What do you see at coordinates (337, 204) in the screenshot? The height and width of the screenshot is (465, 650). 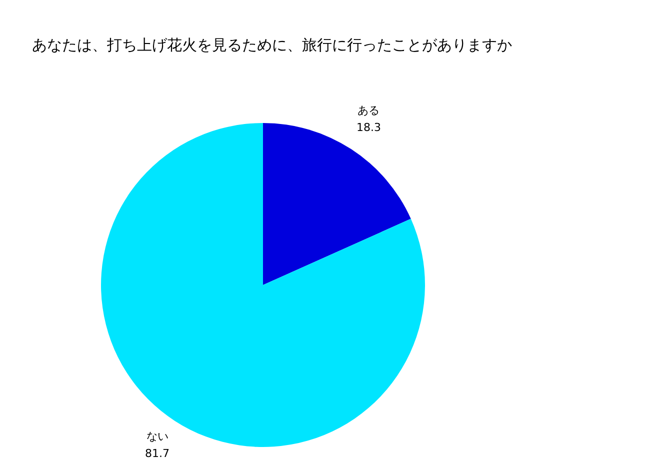 I see `pie-slice` at bounding box center [337, 204].